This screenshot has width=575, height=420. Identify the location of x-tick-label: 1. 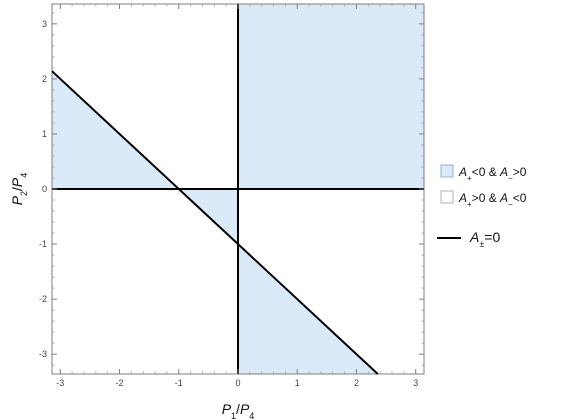
(297, 383).